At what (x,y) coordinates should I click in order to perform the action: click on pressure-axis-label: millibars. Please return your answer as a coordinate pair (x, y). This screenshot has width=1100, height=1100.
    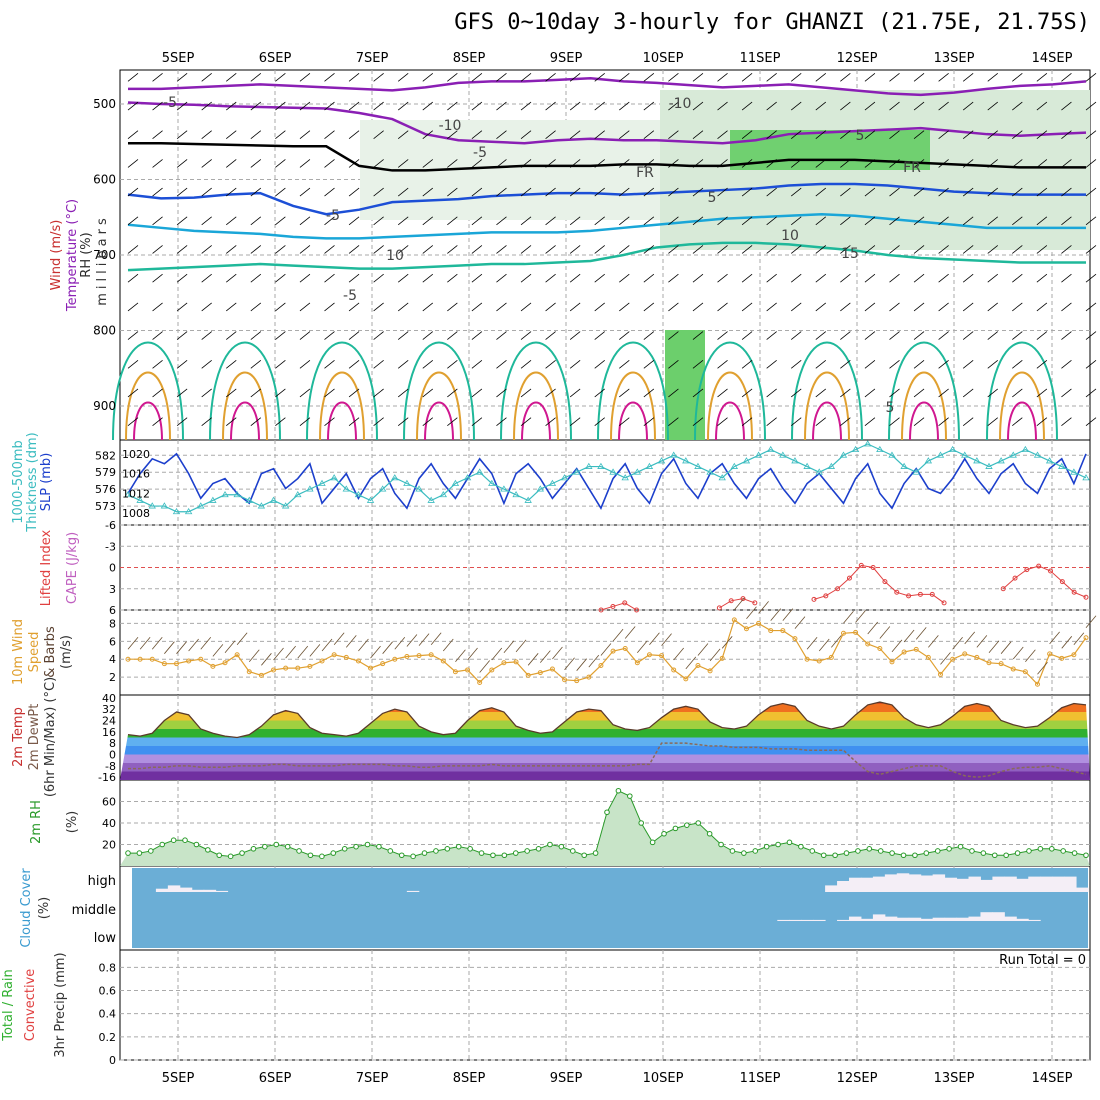
    Looking at the image, I should click on (102, 259).